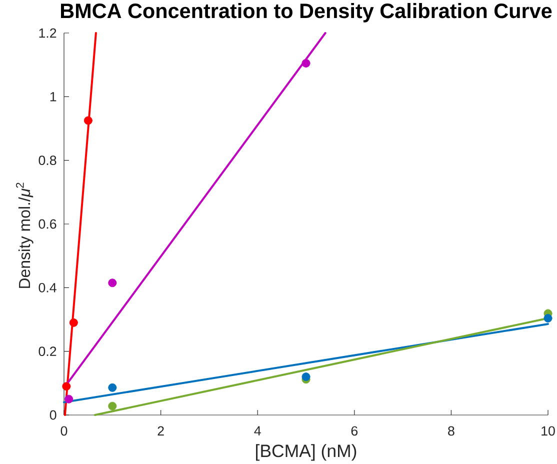 The height and width of the screenshot is (464, 557). I want to click on y-tick-label: 1, so click(53, 97).